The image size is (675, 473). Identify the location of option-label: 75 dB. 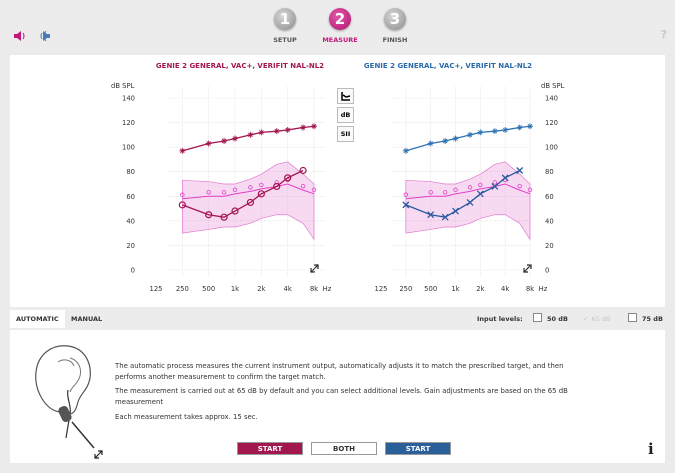
(652, 319).